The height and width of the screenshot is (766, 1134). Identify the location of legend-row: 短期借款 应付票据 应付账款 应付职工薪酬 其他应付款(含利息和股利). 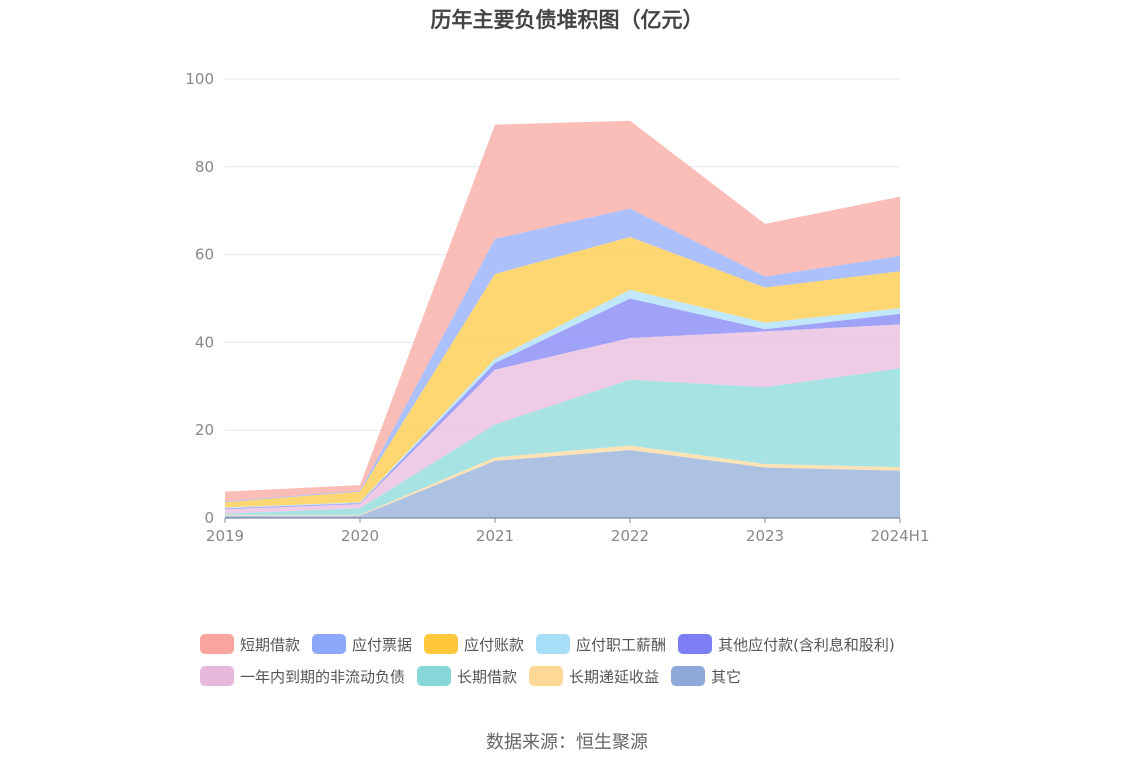
(580, 644).